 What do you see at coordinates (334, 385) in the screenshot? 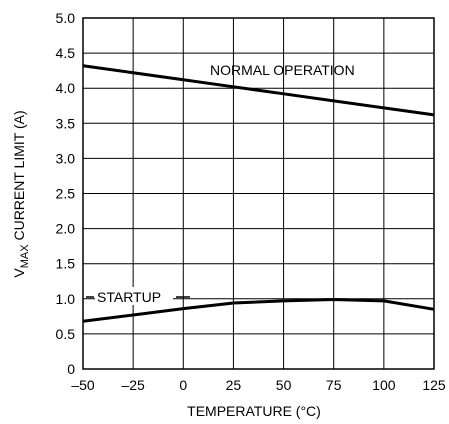
I see `x-tick-label: 75` at bounding box center [334, 385].